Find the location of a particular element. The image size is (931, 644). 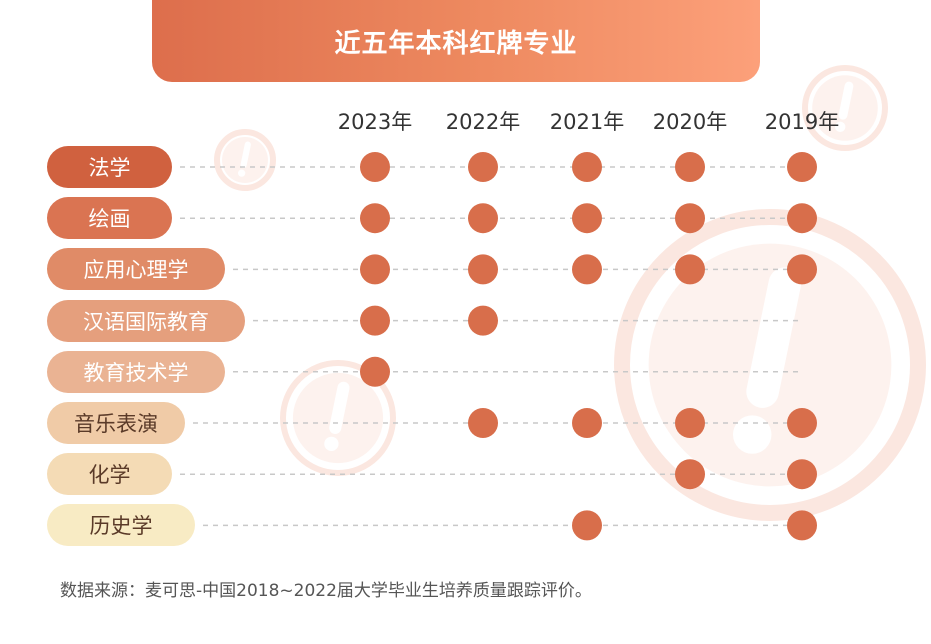

dot-绘画-2020年 is located at coordinates (690, 218).